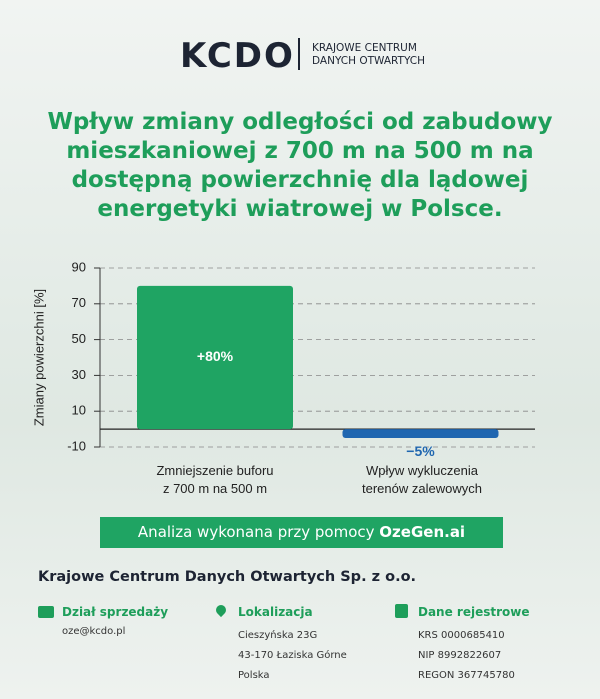  What do you see at coordinates (422, 479) in the screenshot?
I see `x-tick-label: Wpływ wykluczenia terenów zalewowych` at bounding box center [422, 479].